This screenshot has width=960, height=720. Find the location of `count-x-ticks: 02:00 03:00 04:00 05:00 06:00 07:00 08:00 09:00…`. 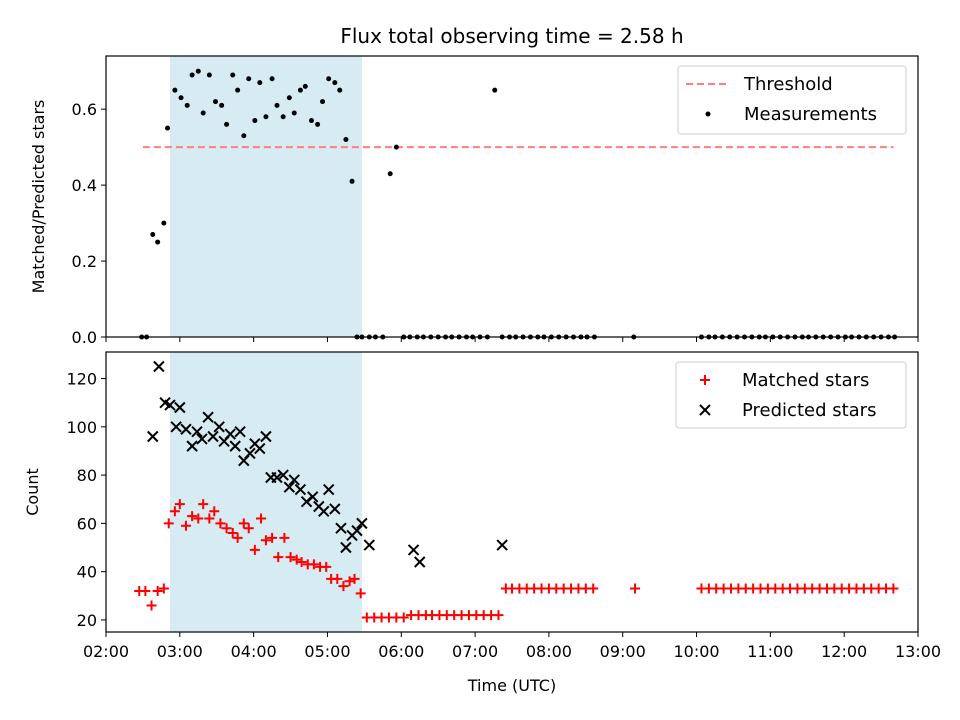

count-x-ticks: 02:00 03:00 04:00 05:00 06:00 07:00 08:00 09:00… is located at coordinates (512, 646).